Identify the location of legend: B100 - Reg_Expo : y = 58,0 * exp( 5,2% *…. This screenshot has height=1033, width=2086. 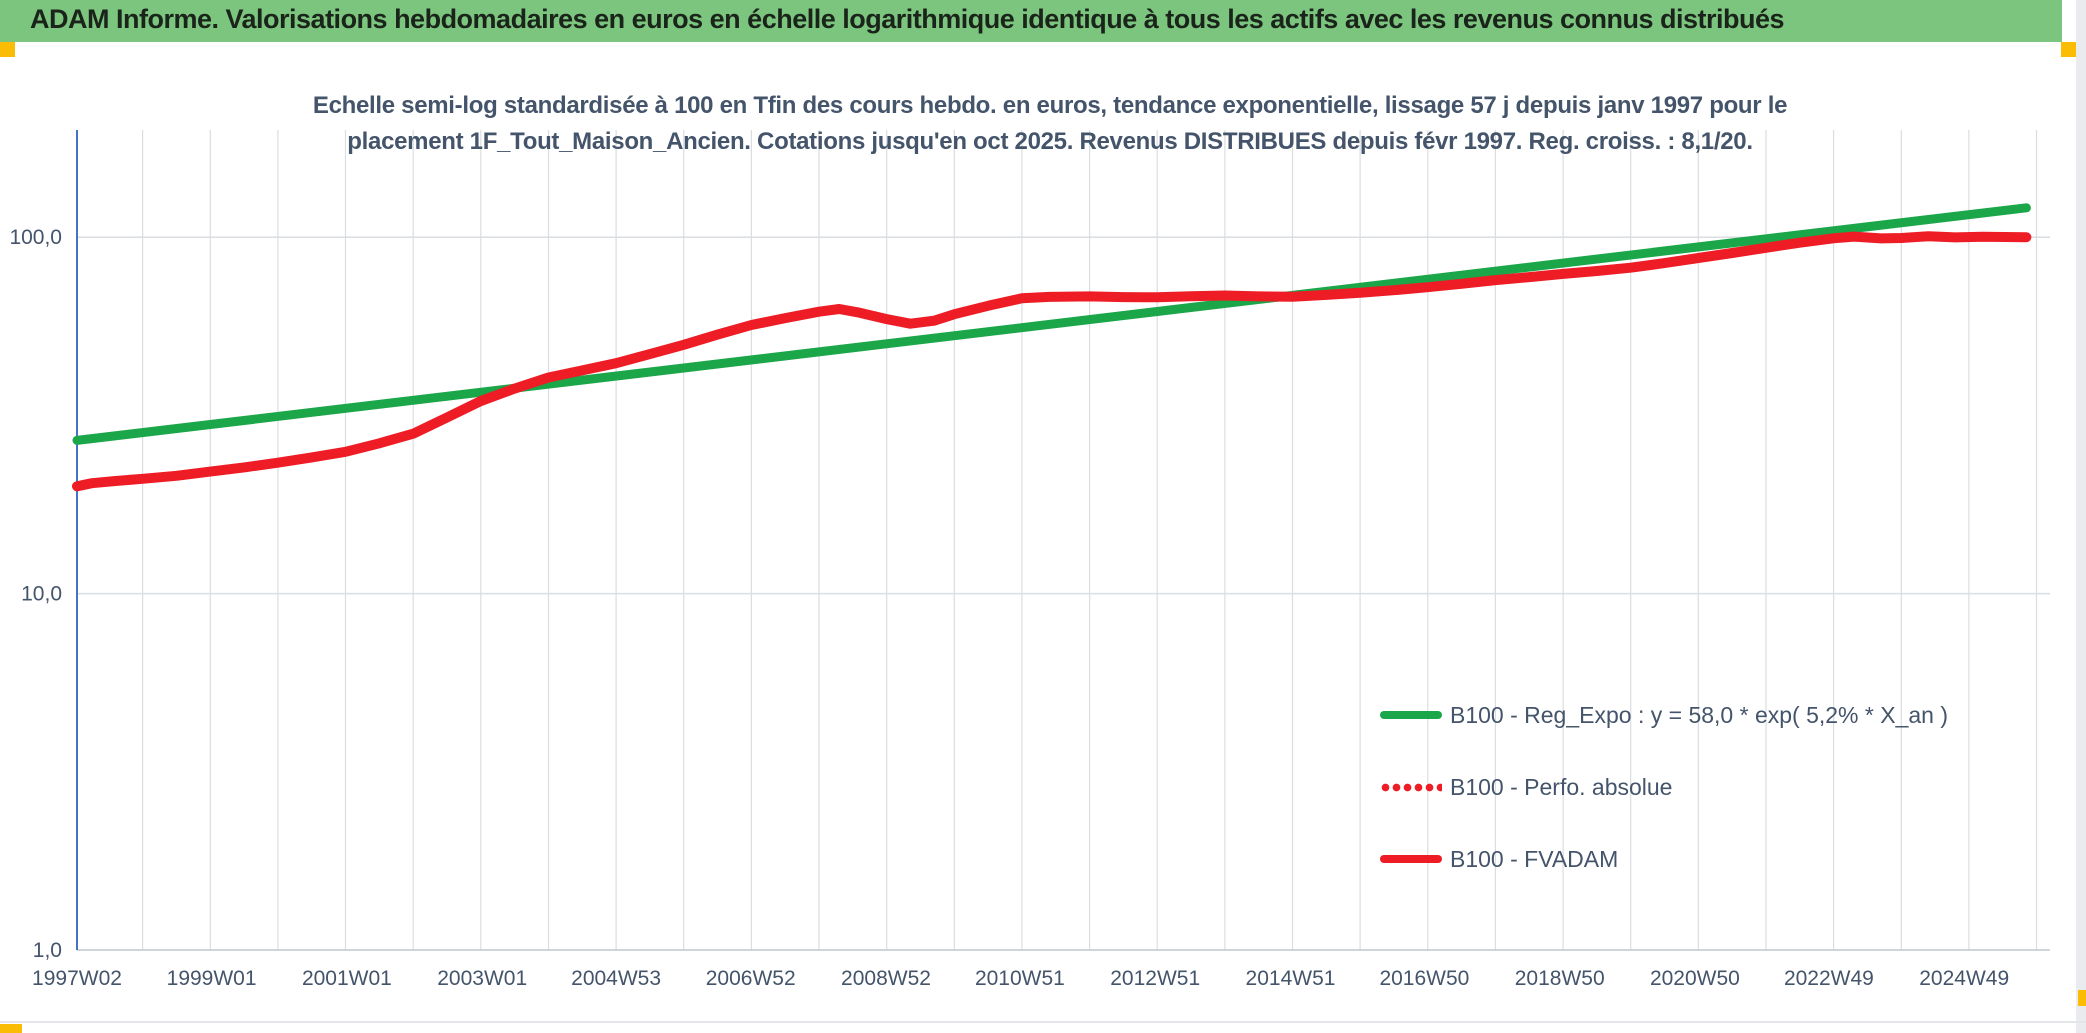
(1664, 787).